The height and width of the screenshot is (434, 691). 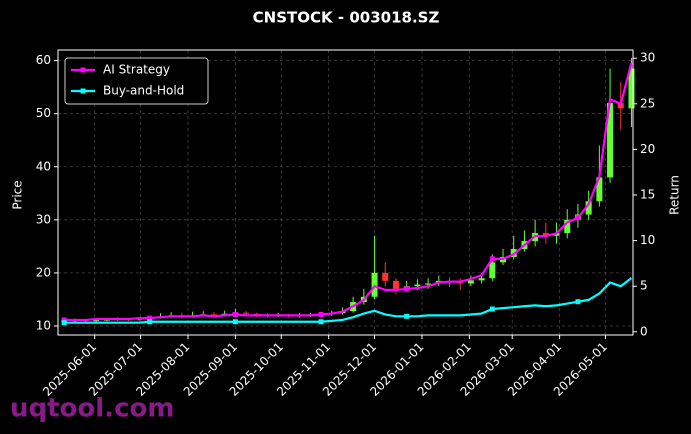 What do you see at coordinates (143, 91) in the screenshot?
I see `legend-label: Buy-and-Hold` at bounding box center [143, 91].